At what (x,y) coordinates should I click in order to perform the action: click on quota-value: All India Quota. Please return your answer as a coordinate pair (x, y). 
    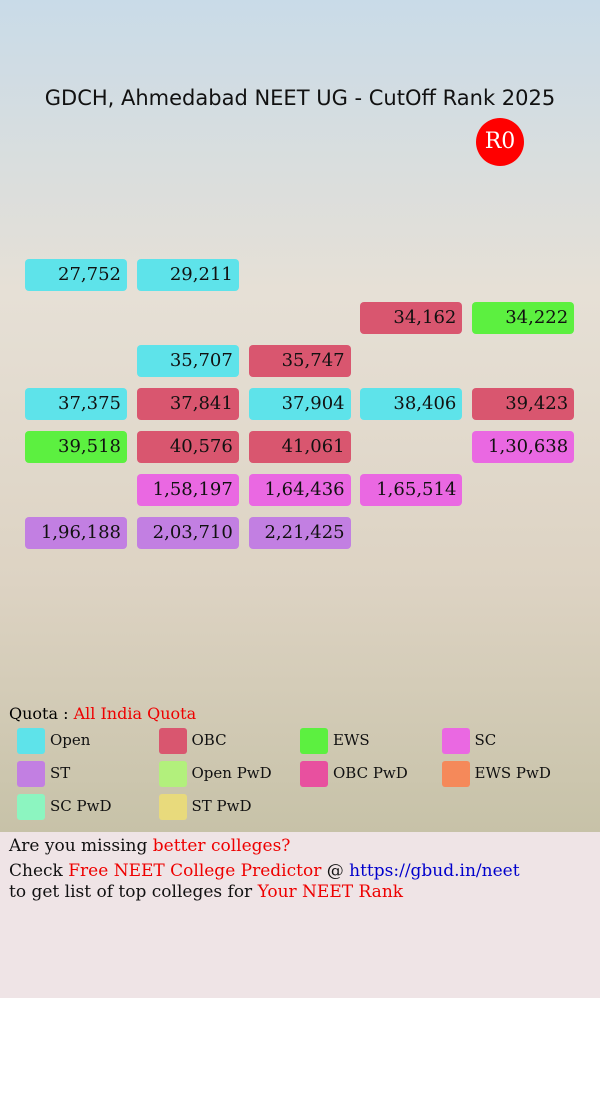
    Looking at the image, I should click on (135, 713).